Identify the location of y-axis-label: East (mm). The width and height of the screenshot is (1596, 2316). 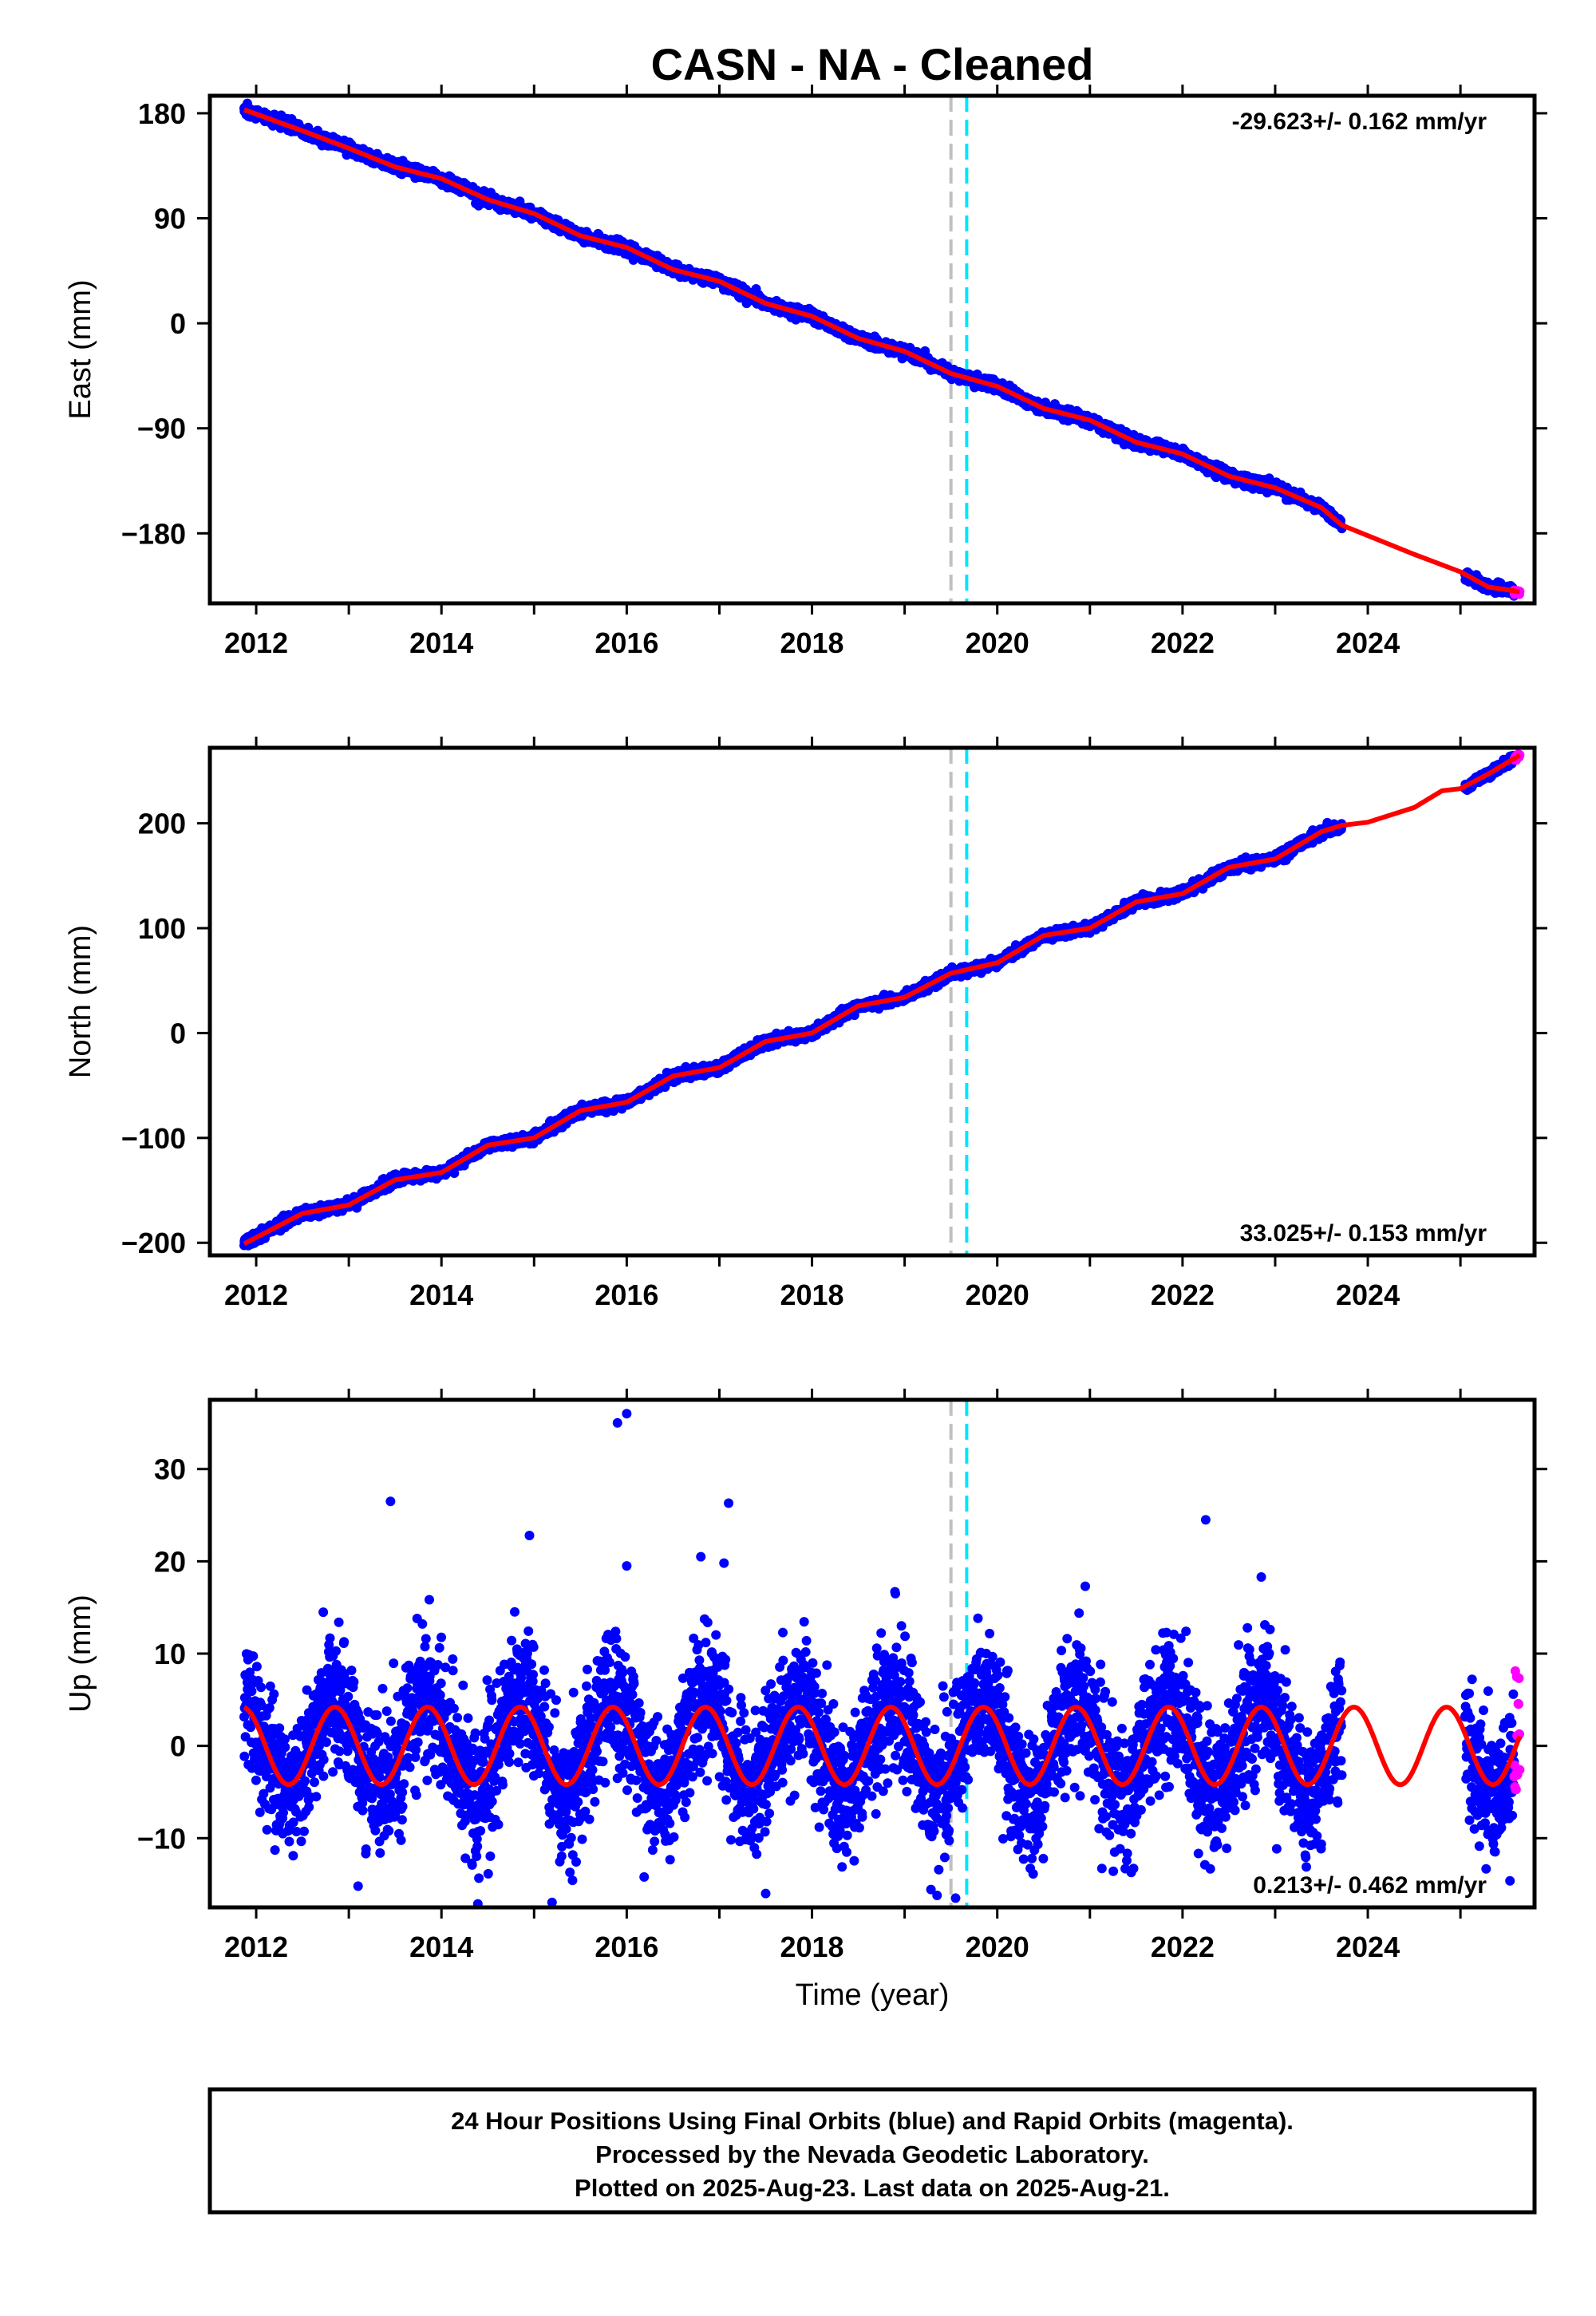
(80, 349).